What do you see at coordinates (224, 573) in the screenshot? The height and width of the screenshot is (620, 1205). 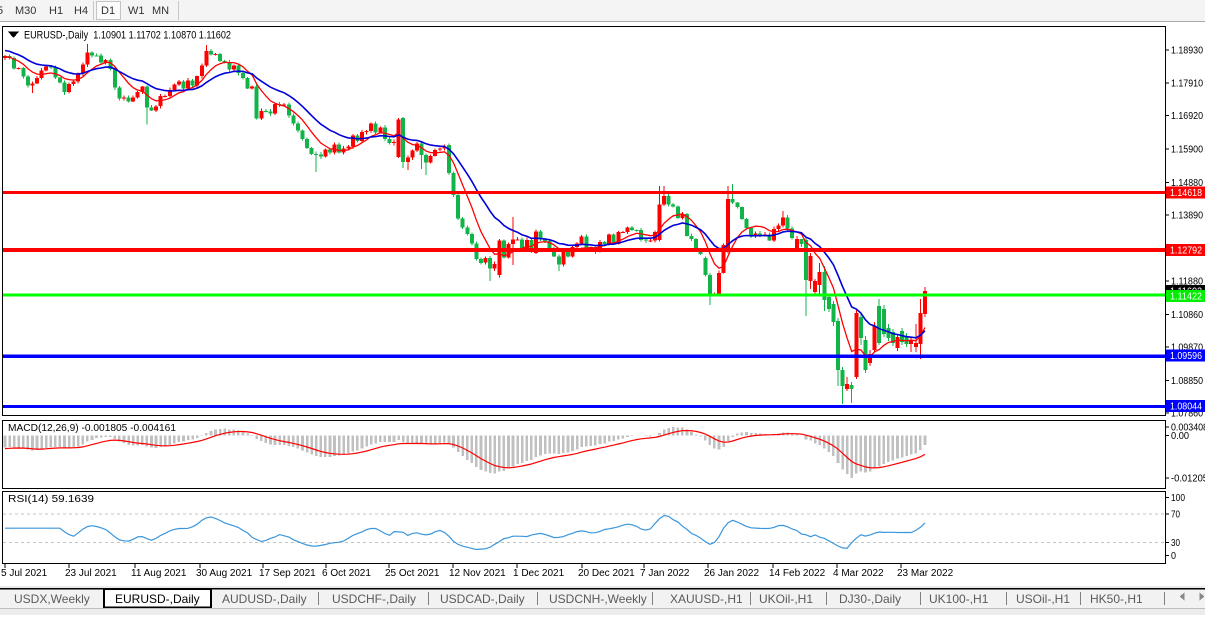 I see `svg-text: 30 Aug 2021` at bounding box center [224, 573].